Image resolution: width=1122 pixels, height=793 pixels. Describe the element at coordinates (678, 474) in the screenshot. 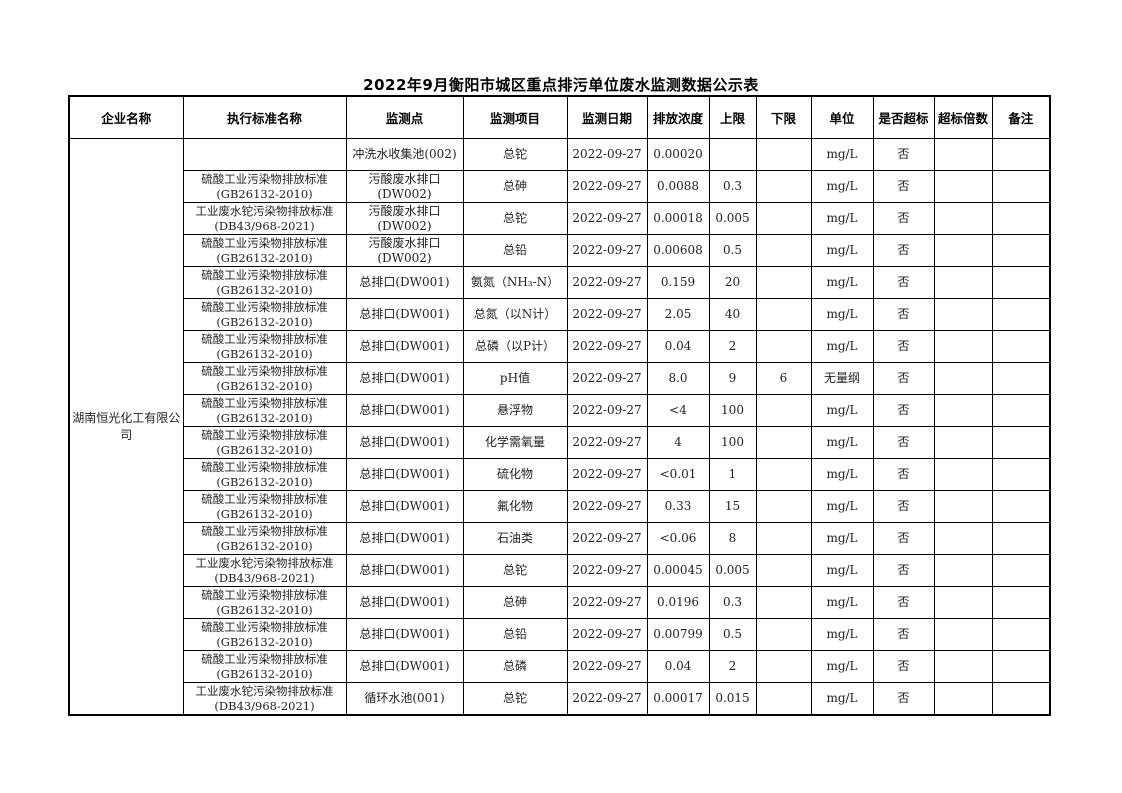

I see `concentration-cell: <0.01` at that location.